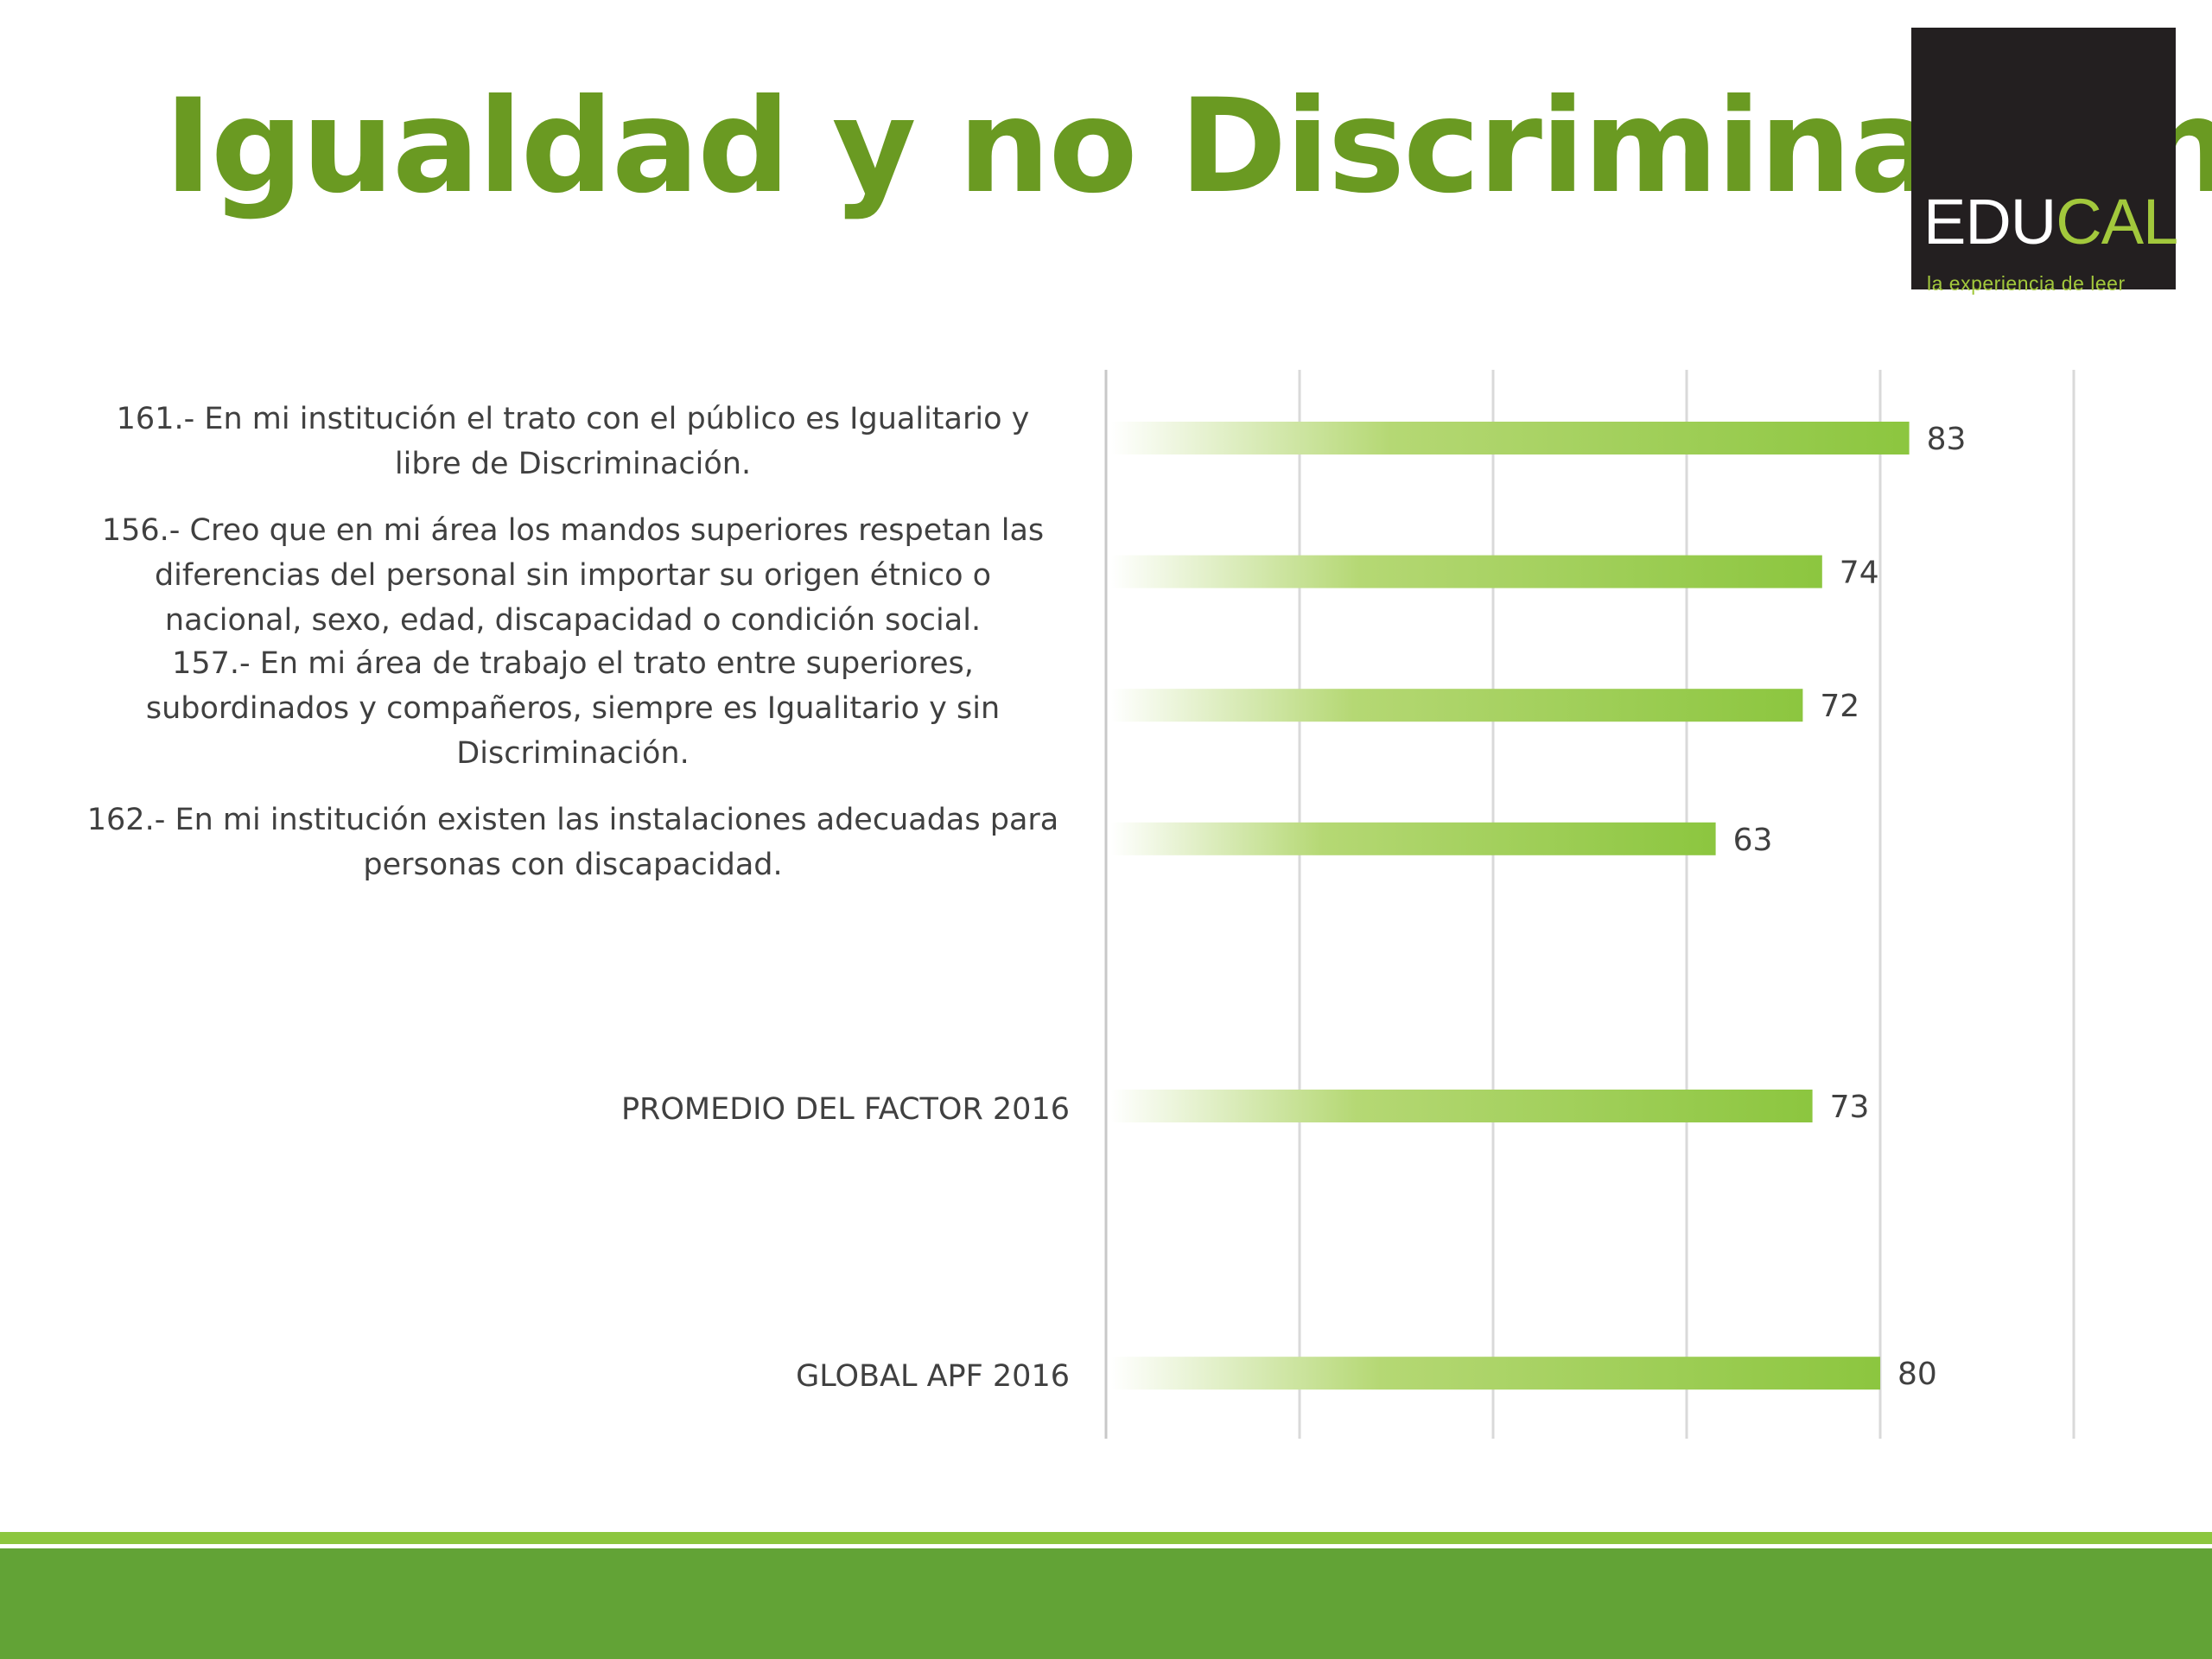 The height and width of the screenshot is (1659, 2212). What do you see at coordinates (1850, 1107) in the screenshot?
I see `bar-value-label: 73` at bounding box center [1850, 1107].